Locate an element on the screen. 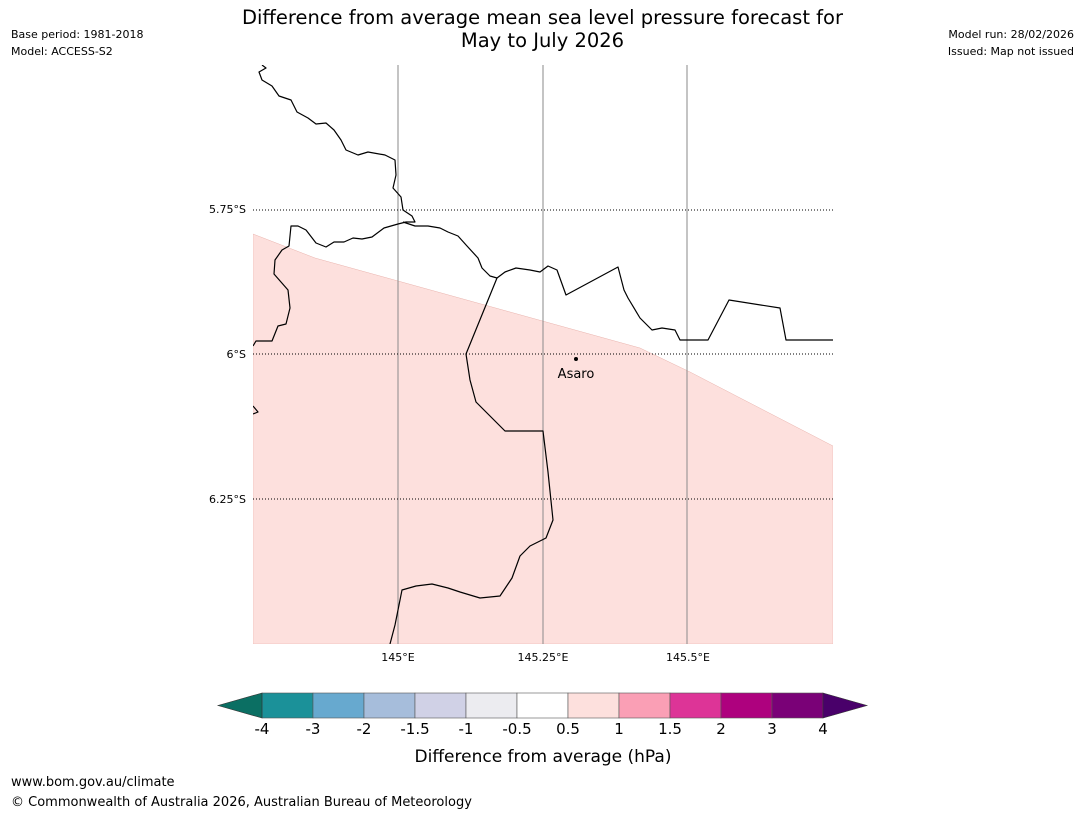 The width and height of the screenshot is (1085, 816). footer-url: www.bom.gov.au/climate is located at coordinates (93, 782).